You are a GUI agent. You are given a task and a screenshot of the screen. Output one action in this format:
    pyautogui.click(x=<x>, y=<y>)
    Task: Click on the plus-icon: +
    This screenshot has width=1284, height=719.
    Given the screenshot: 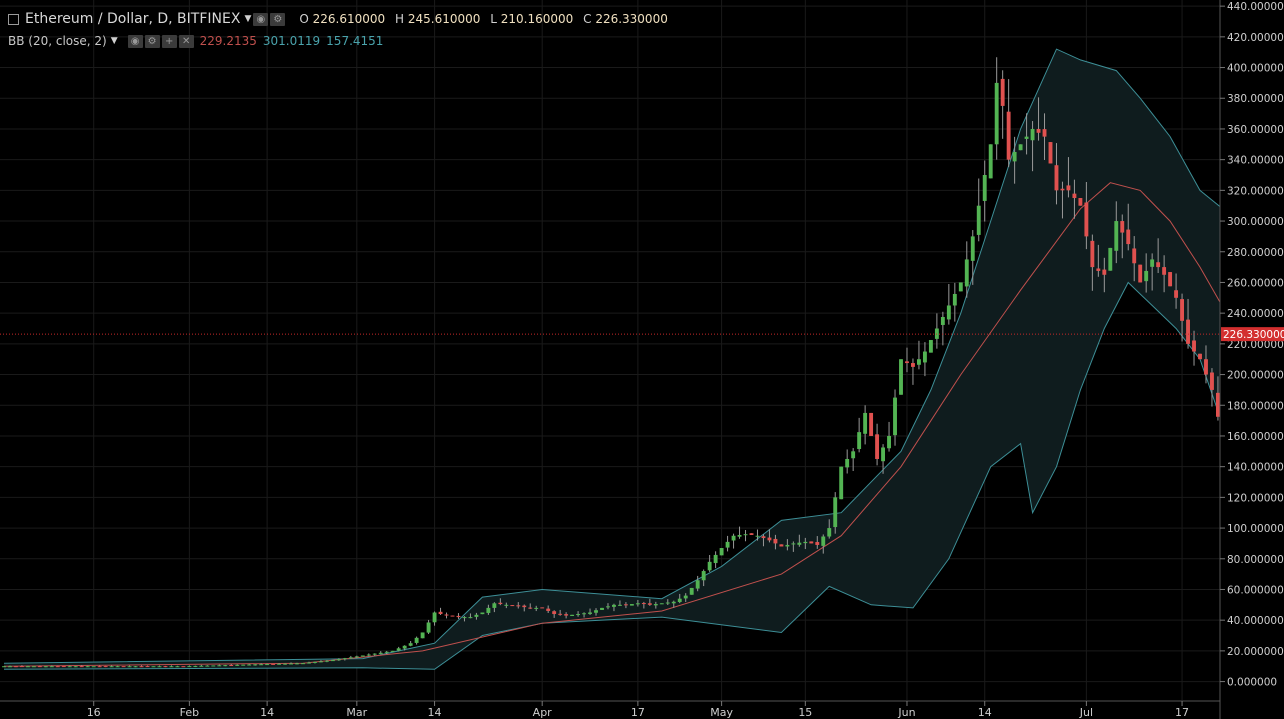 What is the action you would take?
    pyautogui.click(x=169, y=41)
    